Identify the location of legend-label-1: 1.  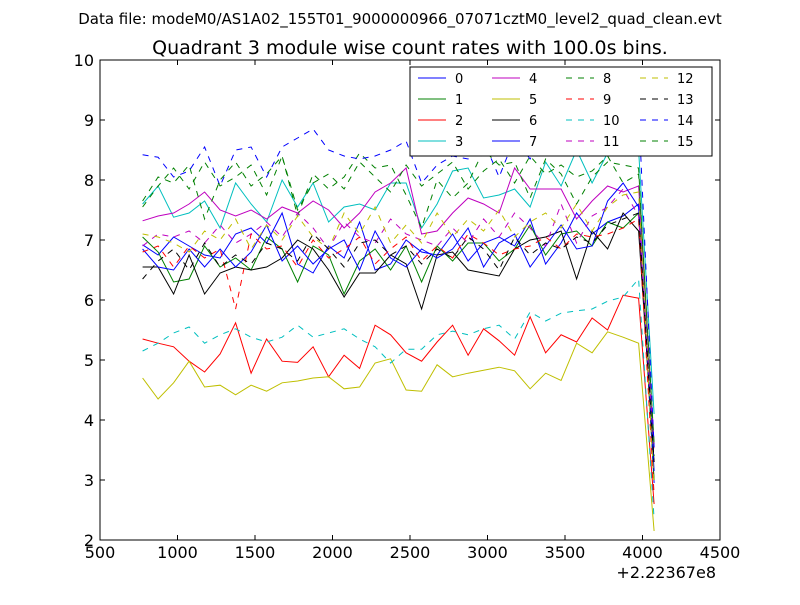
(459, 100).